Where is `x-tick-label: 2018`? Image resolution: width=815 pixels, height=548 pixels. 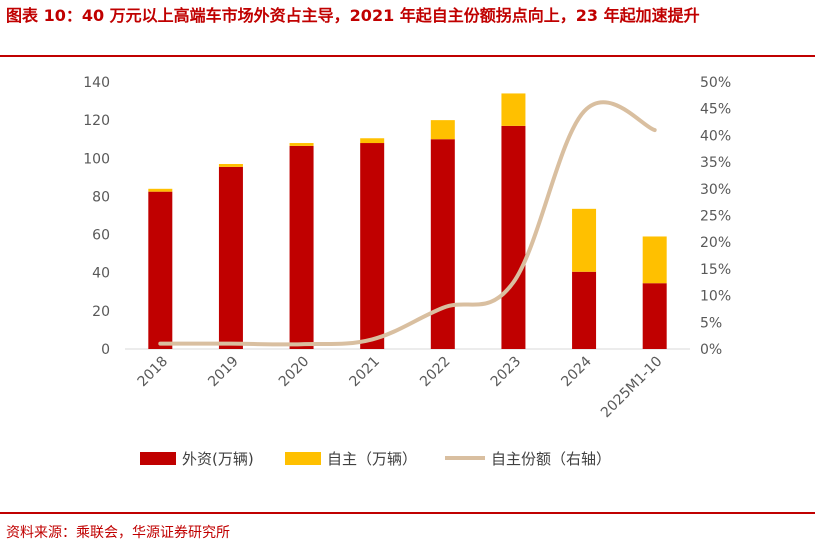 x-tick-label: 2018 is located at coordinates (153, 372).